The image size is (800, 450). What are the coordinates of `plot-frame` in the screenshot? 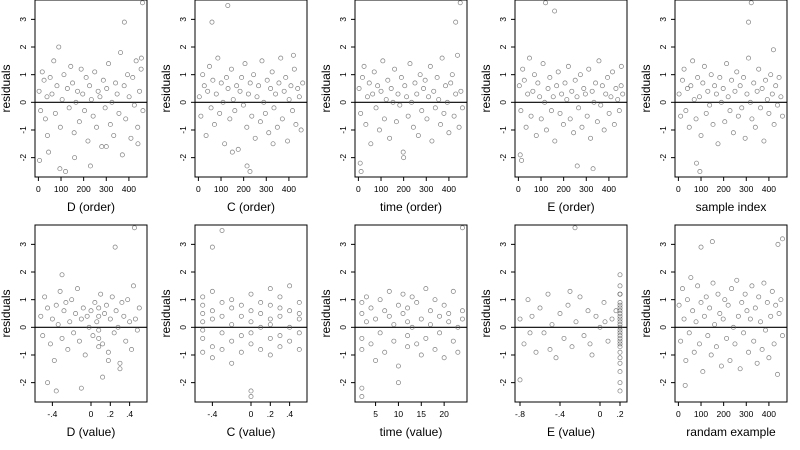 It's located at (251, 89).